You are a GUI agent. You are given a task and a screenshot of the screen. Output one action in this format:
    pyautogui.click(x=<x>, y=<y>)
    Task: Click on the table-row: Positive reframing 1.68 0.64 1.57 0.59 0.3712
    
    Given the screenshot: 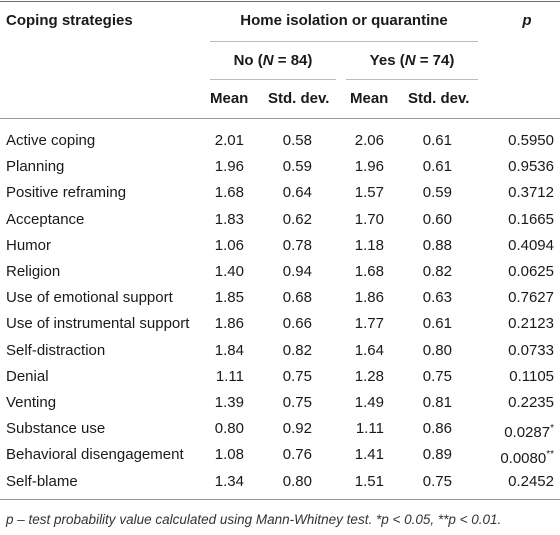 What is the action you would take?
    pyautogui.click(x=280, y=197)
    